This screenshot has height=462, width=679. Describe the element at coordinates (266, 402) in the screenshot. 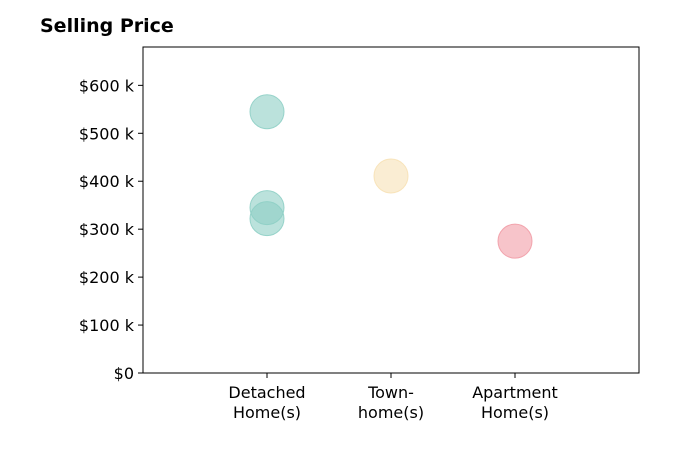

I see `x-tick-label: Detached Home(s)` at that location.